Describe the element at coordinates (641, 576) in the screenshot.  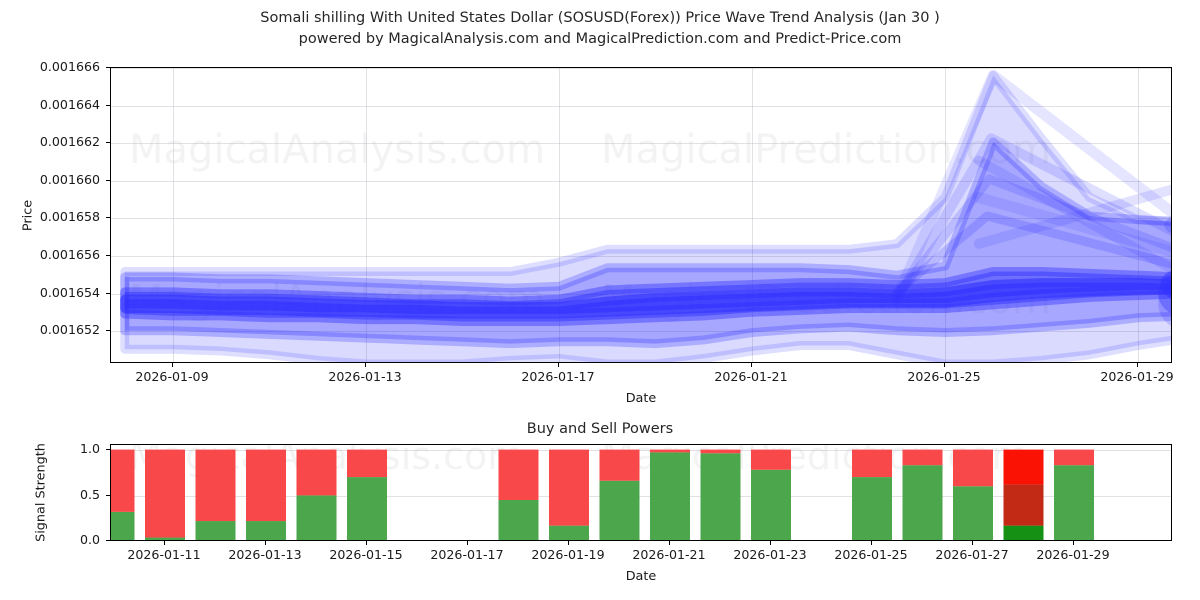
I see `signal-x-axis-label: Date` at that location.